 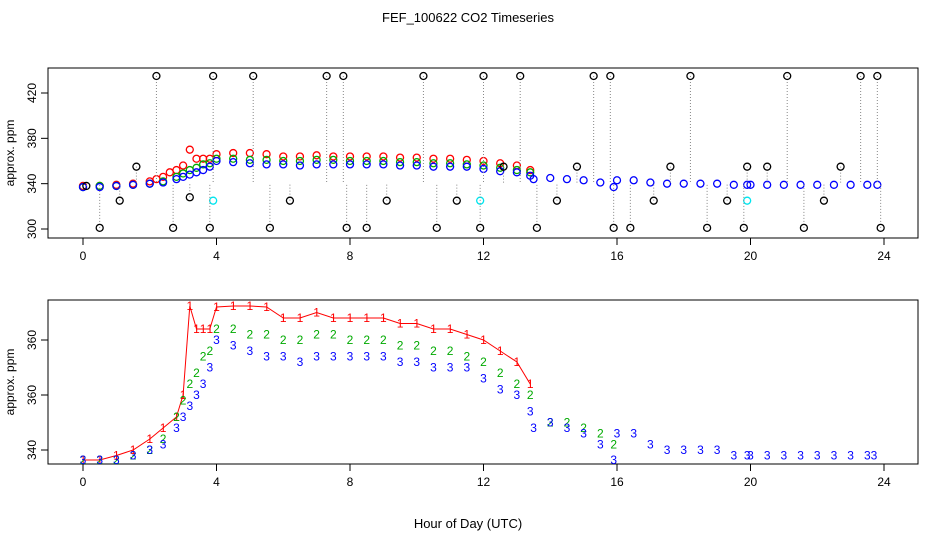 I want to click on y-tick-label: 420, so click(x=32, y=93).